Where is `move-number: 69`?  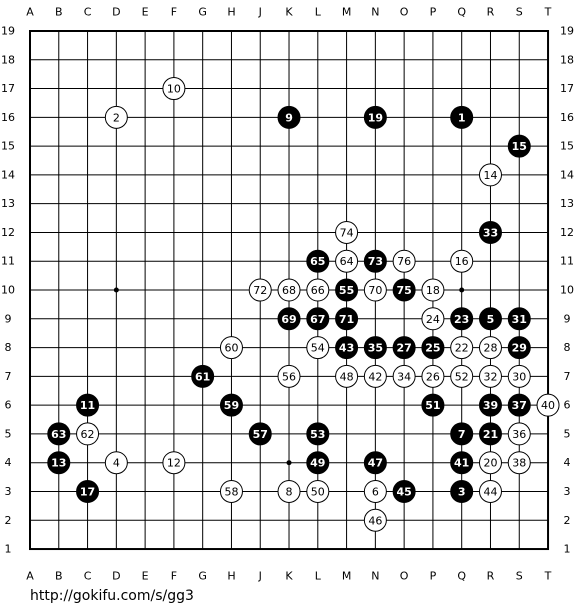
move-number: 69 is located at coordinates (288, 319).